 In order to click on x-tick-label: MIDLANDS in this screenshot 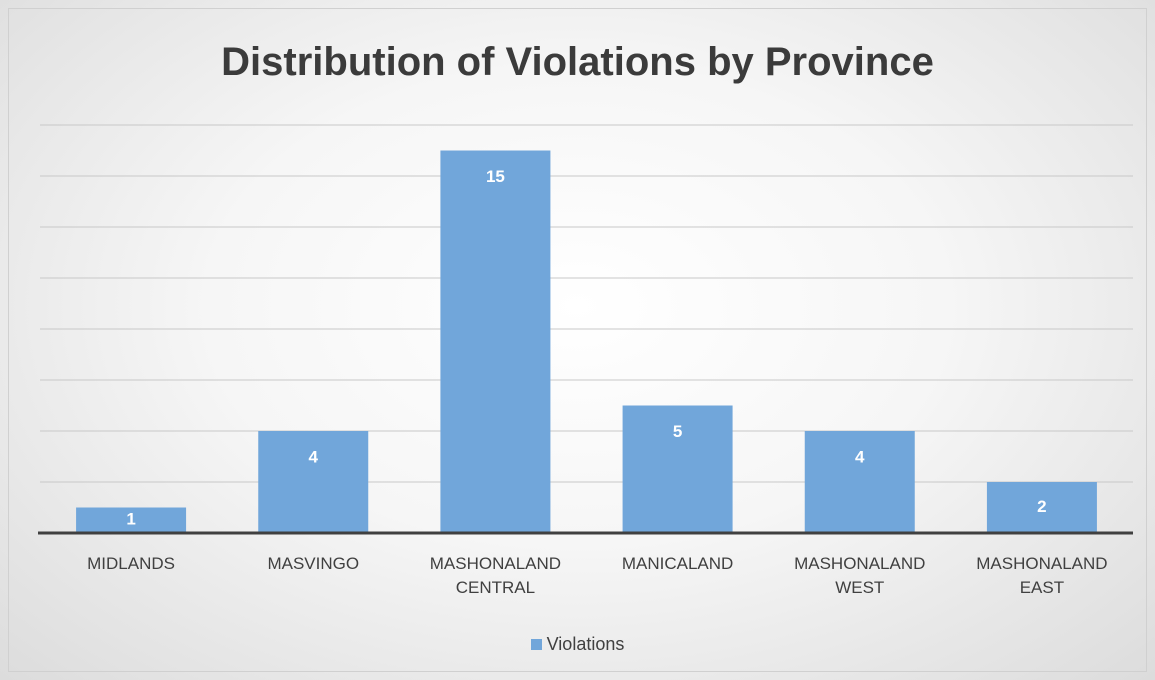, I will do `click(131, 563)`.